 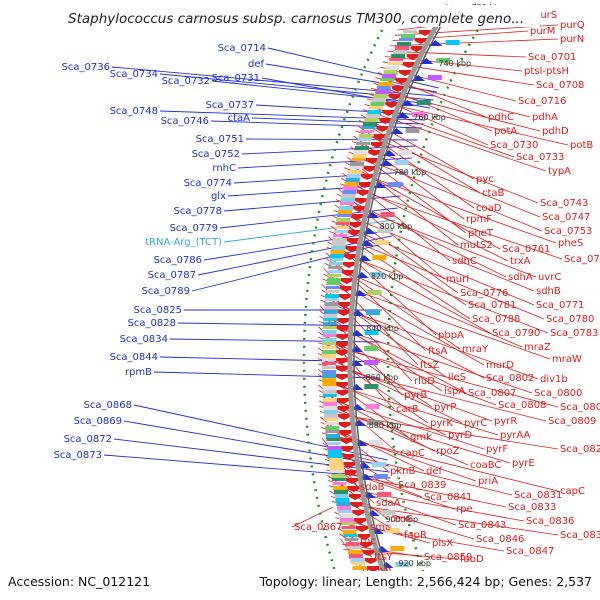 I want to click on kbp-tick-label: 760 kbp, so click(x=429, y=117).